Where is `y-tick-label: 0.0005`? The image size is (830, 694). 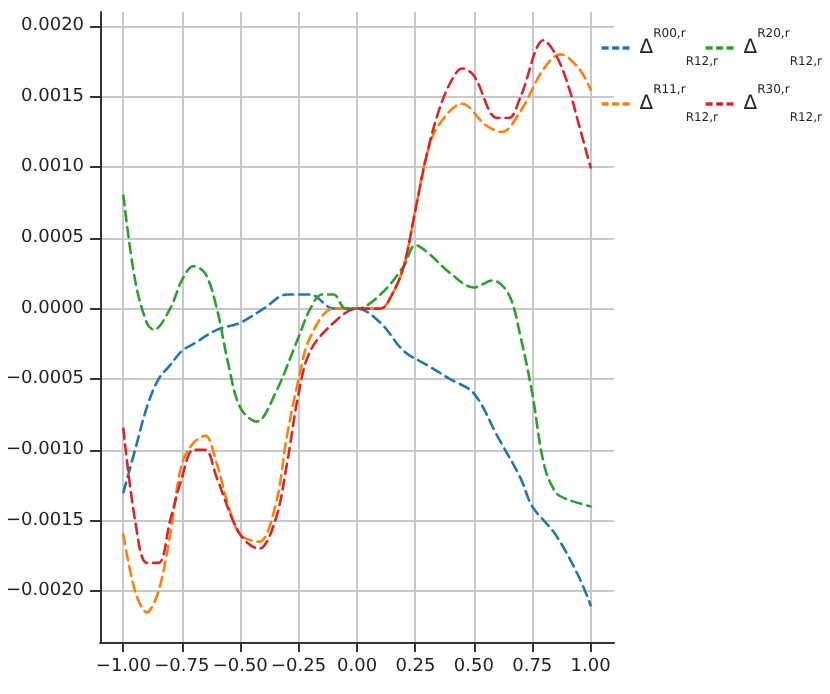 y-tick-label: 0.0005 is located at coordinates (53, 238).